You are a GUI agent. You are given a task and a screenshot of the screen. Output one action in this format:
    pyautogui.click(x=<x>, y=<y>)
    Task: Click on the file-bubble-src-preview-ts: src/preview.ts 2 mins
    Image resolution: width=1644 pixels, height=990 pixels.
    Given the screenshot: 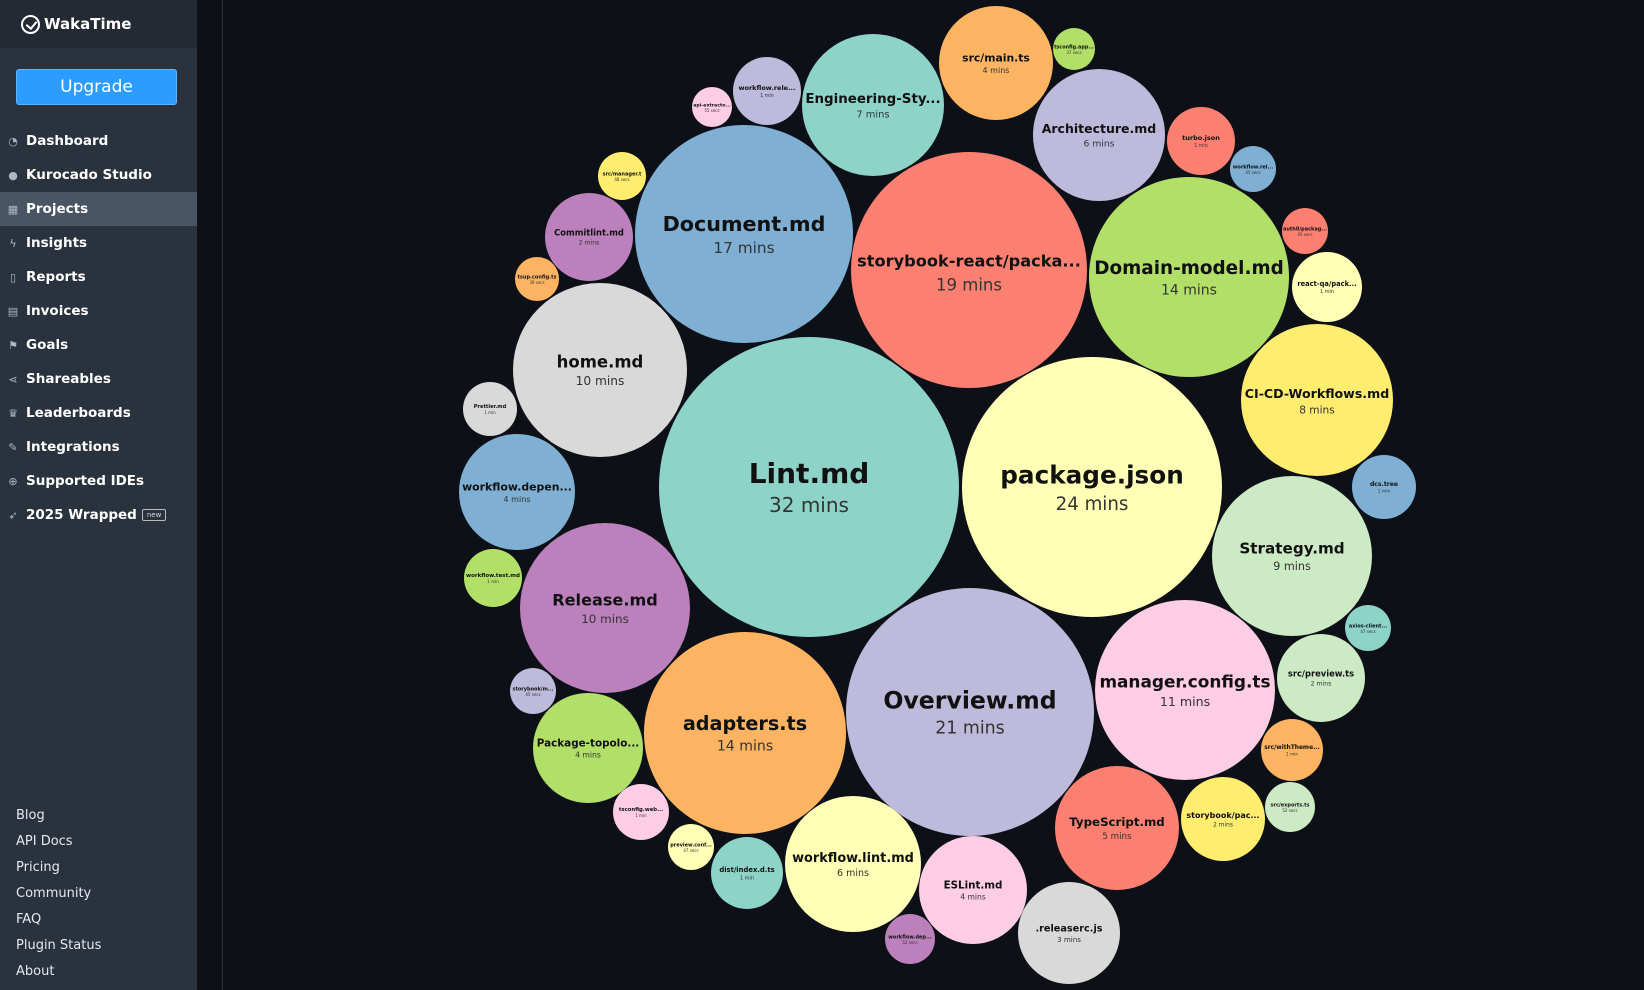 What is the action you would take?
    pyautogui.click(x=1321, y=678)
    